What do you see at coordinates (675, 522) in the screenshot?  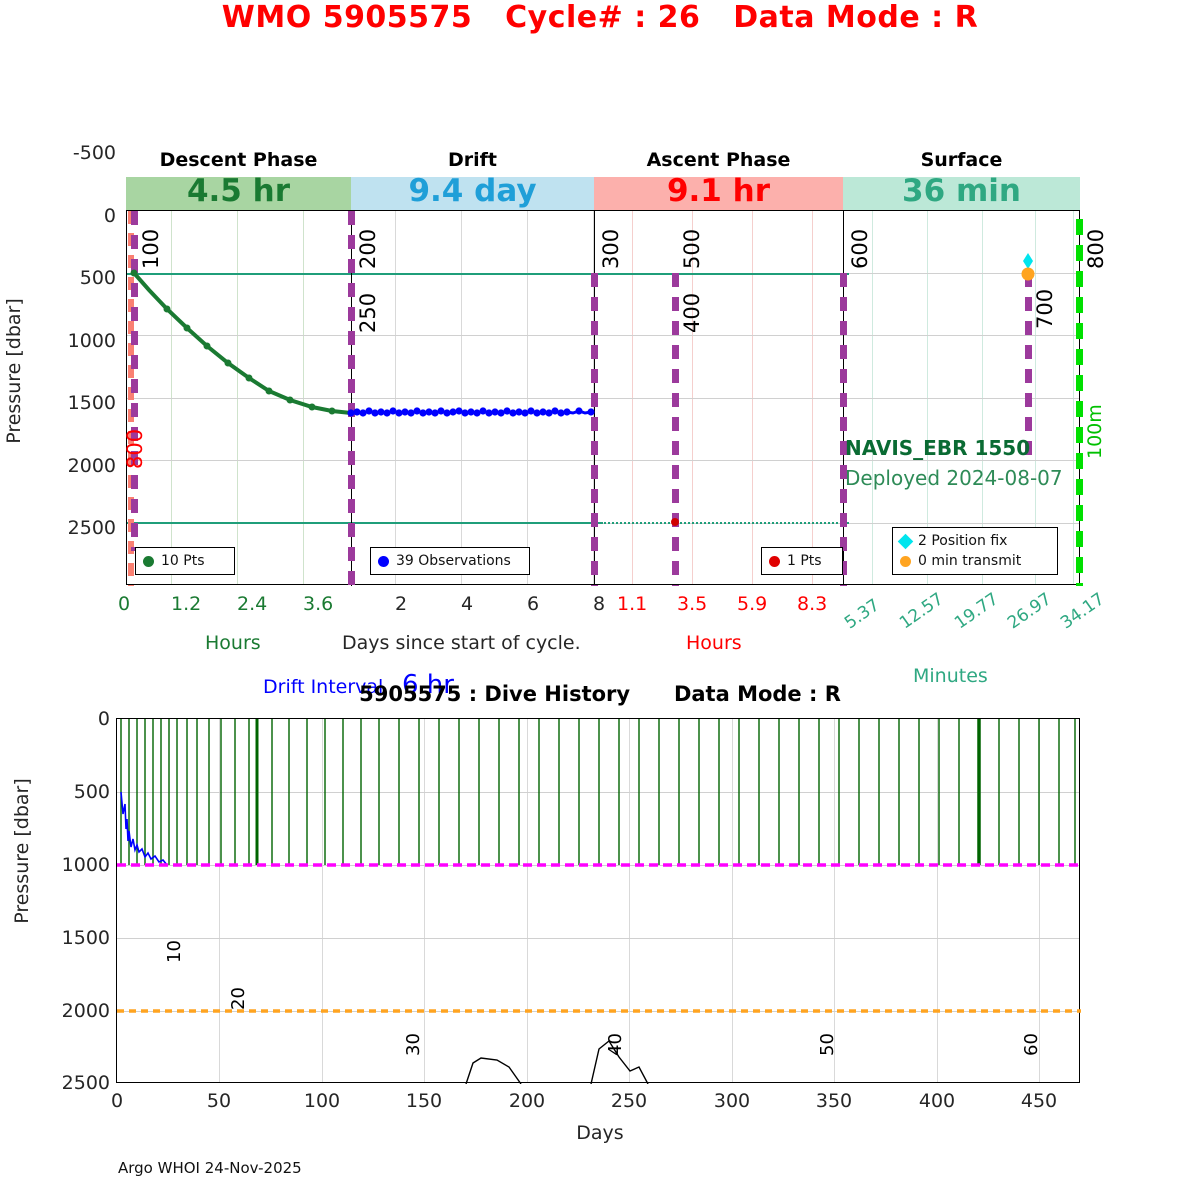 I see `ascent-point` at bounding box center [675, 522].